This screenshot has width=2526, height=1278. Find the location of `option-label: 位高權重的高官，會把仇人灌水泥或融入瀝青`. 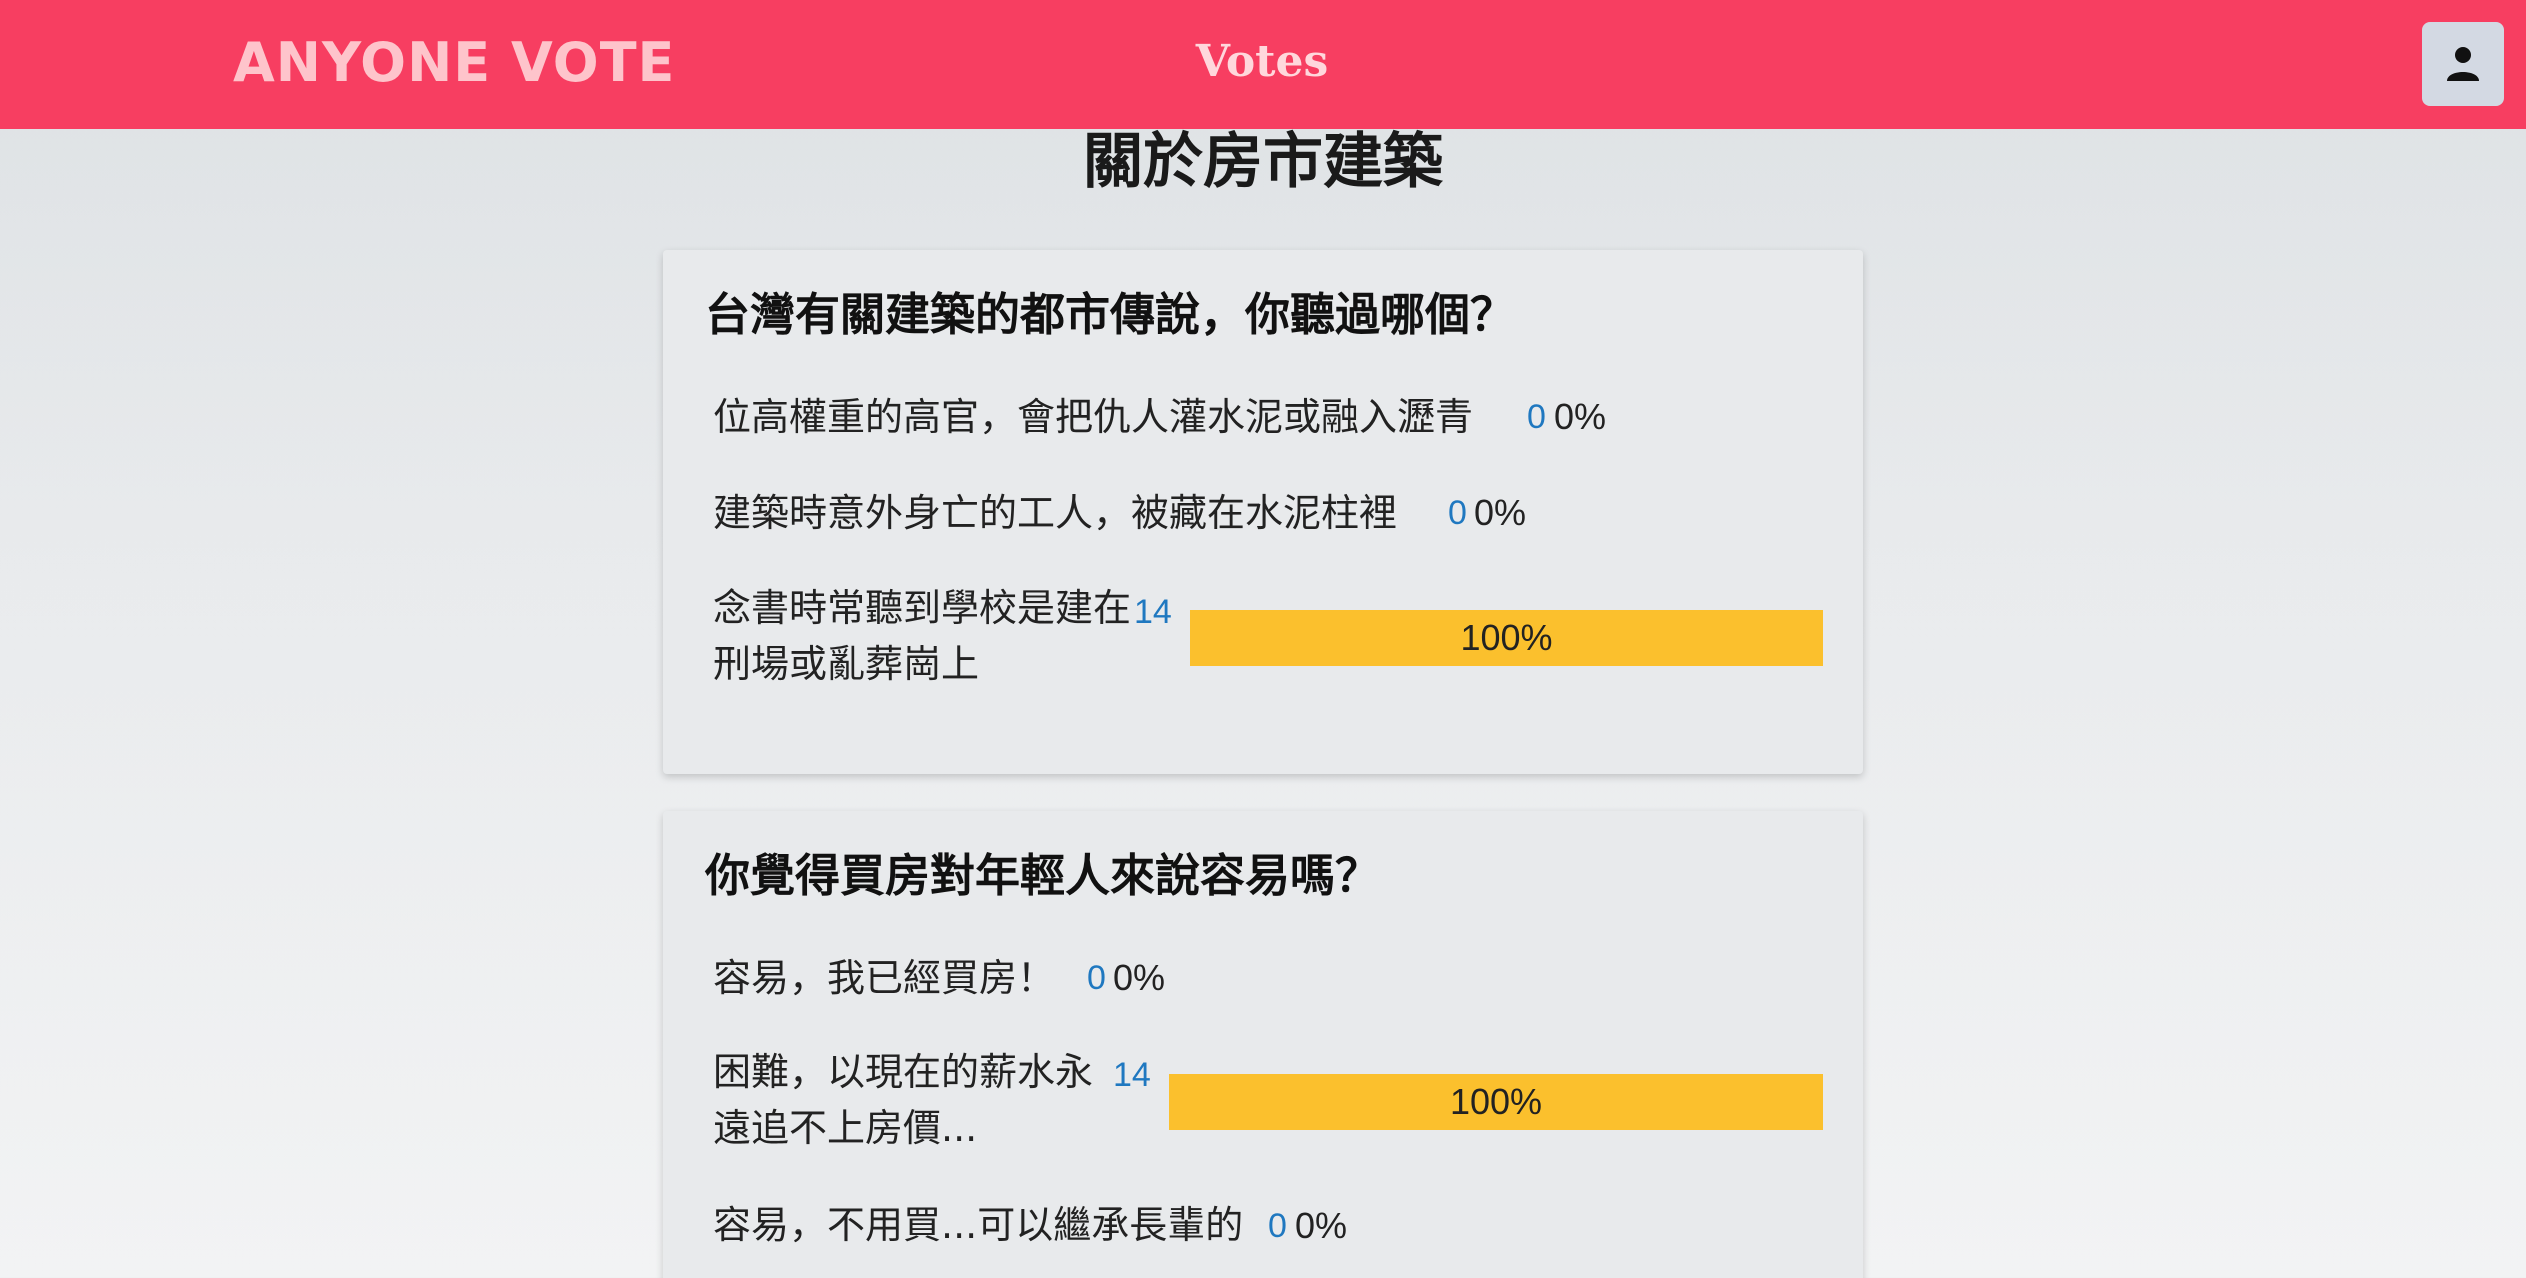

option-label: 位高權重的高官，會把仇人灌水泥或融入瀝青 is located at coordinates (1093, 417).